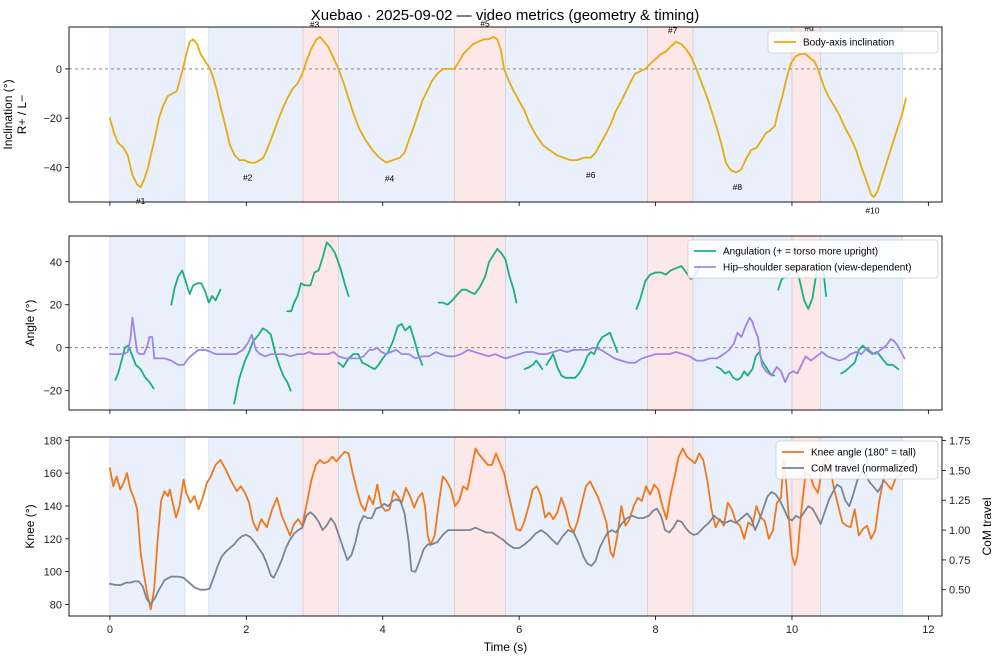 This screenshot has width=1000, height=664. I want to click on y-right-tick-label-2: 1.50, so click(959, 471).